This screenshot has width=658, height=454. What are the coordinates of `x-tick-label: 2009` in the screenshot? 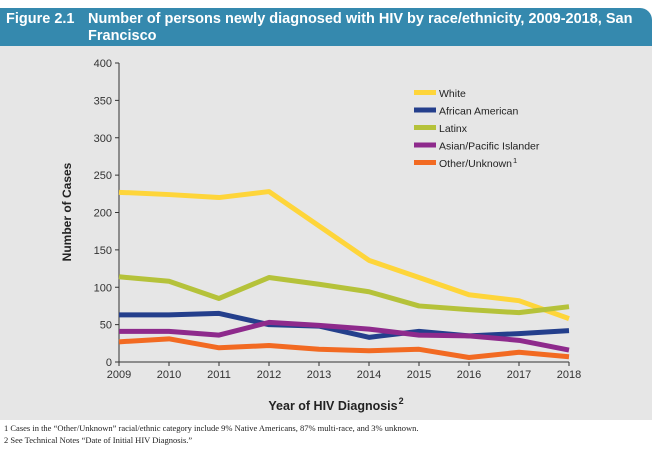 It's located at (119, 375).